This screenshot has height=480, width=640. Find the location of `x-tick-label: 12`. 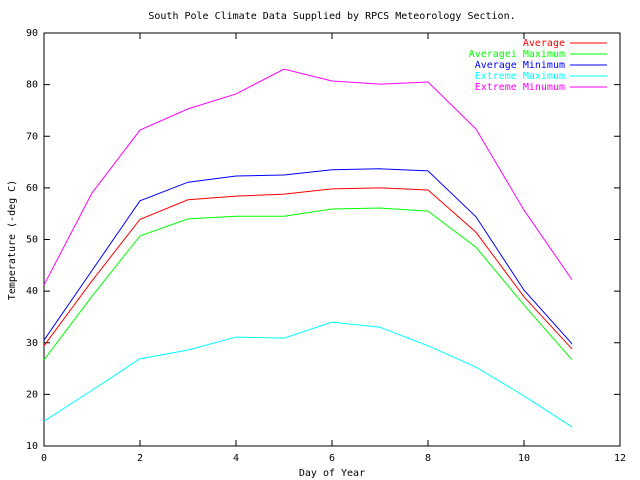

x-tick-label: 12 is located at coordinates (620, 458).